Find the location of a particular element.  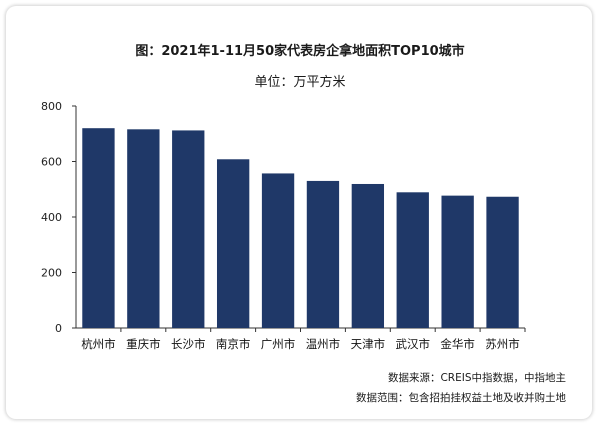

x-category-label: 广州市 is located at coordinates (278, 344).